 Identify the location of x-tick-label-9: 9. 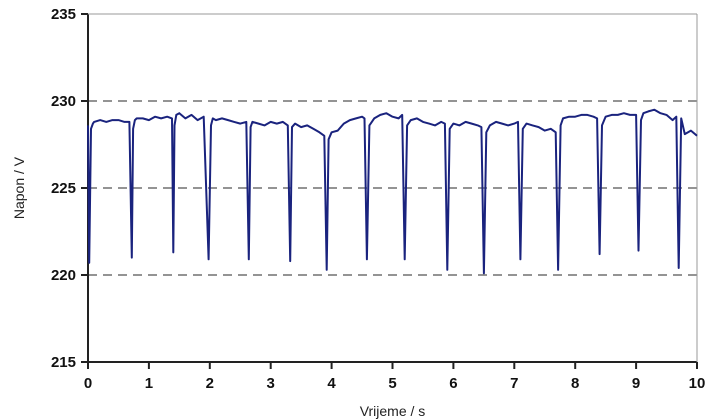
(636, 383).